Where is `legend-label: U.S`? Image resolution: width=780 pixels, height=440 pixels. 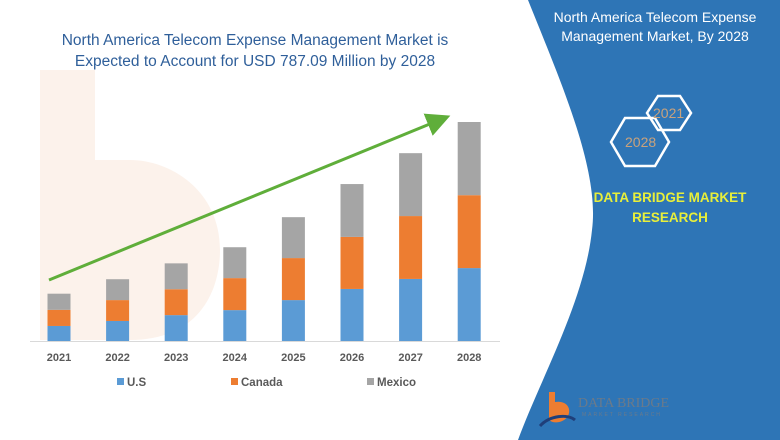
legend-label: U.S is located at coordinates (137, 383).